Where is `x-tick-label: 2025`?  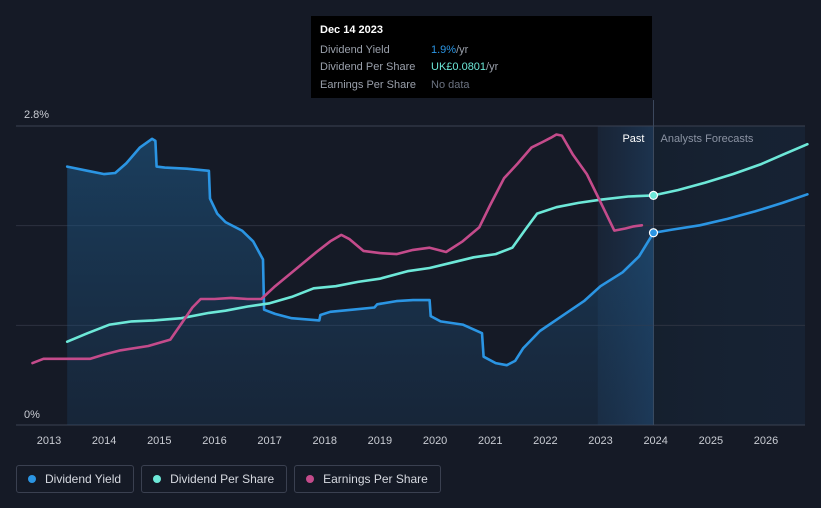
x-tick-label: 2025 is located at coordinates (711, 441).